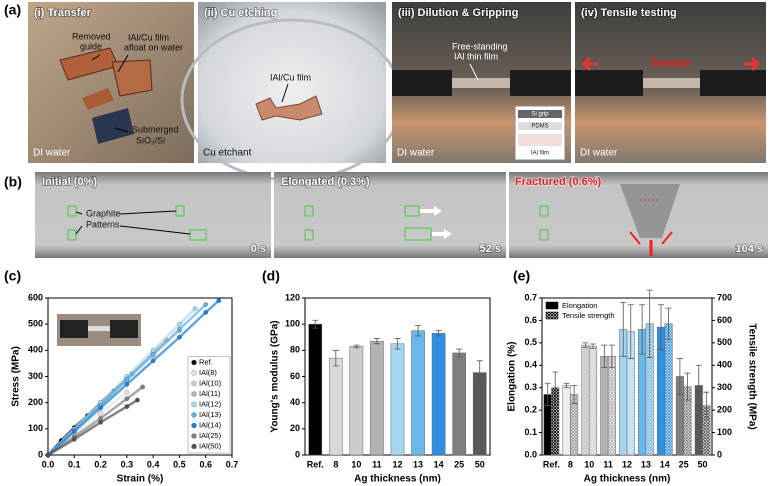 The width and height of the screenshot is (771, 486). I want to click on legend-label: Elongation, so click(579, 305).